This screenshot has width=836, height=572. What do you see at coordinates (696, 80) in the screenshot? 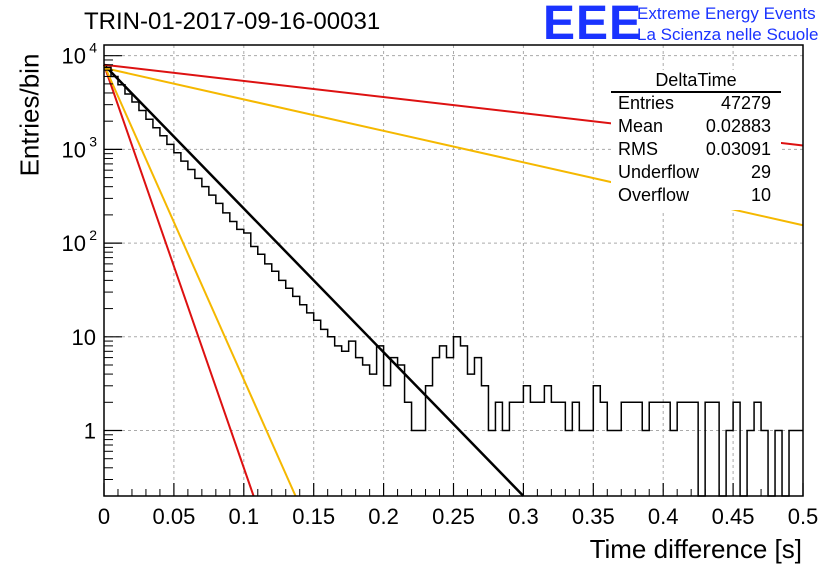
I see `stats-title: DeltaTime` at bounding box center [696, 80].